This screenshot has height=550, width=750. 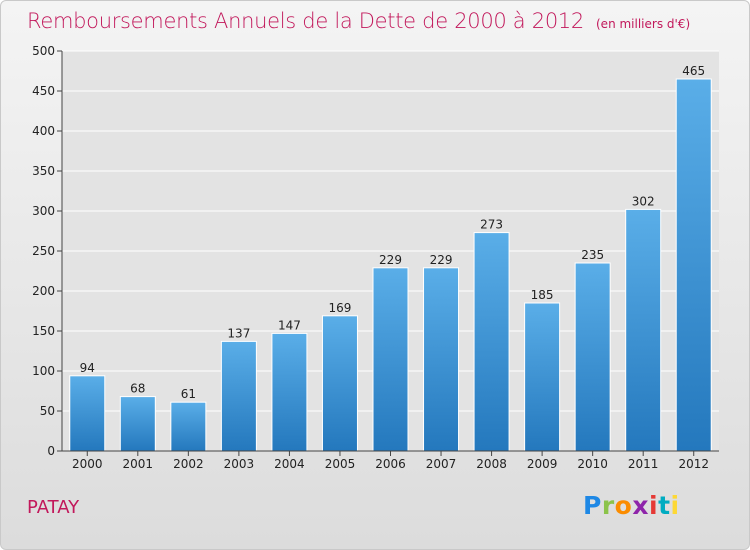 What do you see at coordinates (623, 505) in the screenshot?
I see `logo-letter: o` at bounding box center [623, 505].